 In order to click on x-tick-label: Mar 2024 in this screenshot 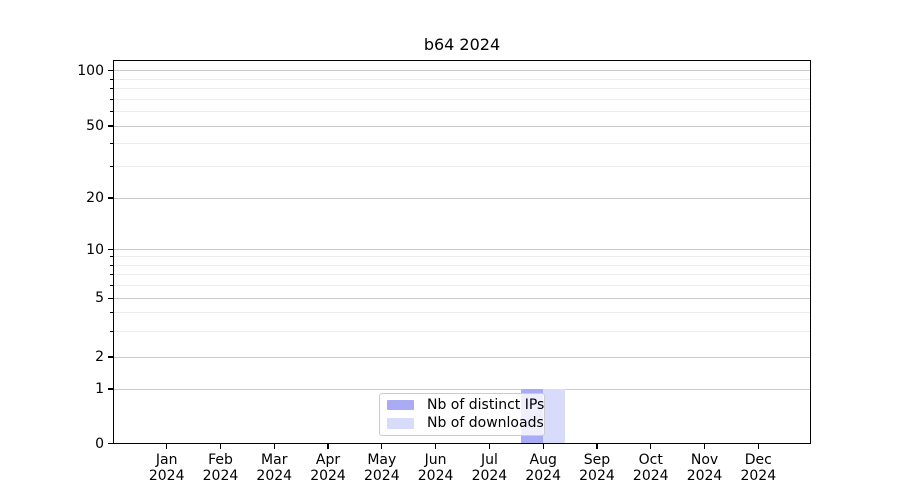, I will do `click(274, 468)`.